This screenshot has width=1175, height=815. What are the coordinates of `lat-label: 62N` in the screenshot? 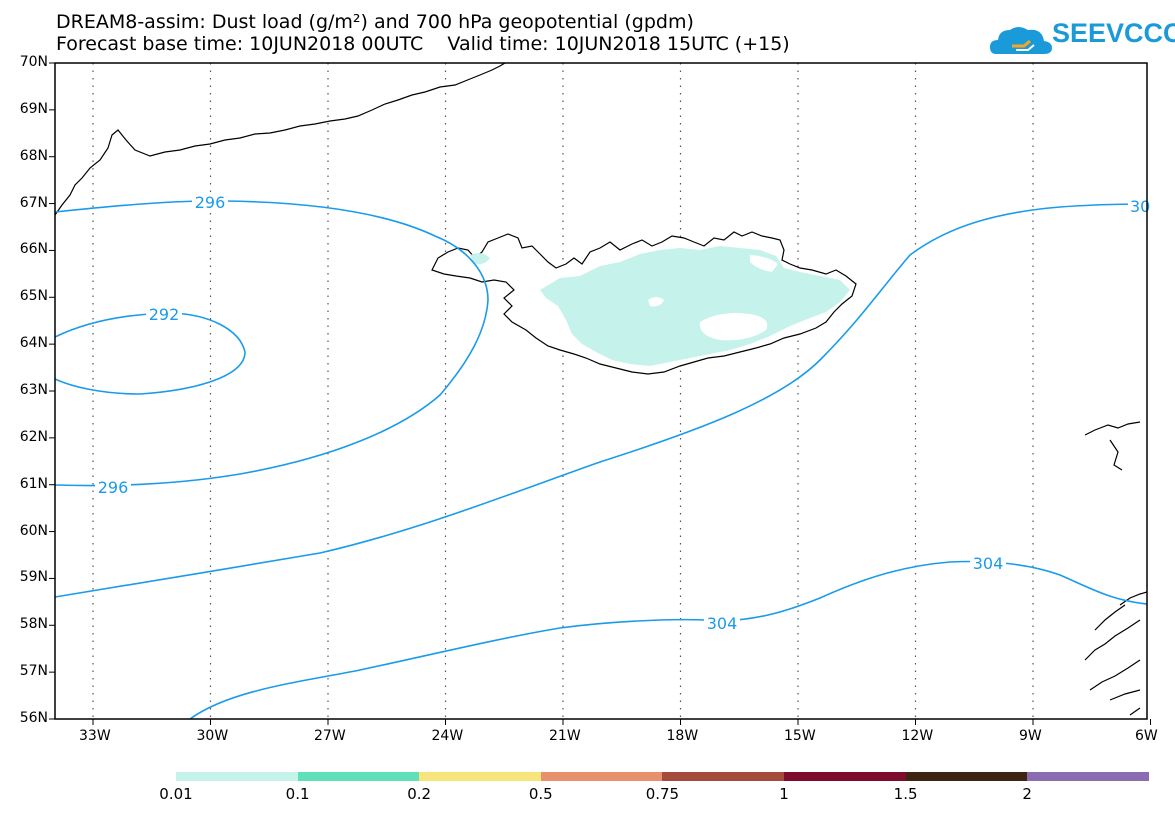 It's located at (33, 436).